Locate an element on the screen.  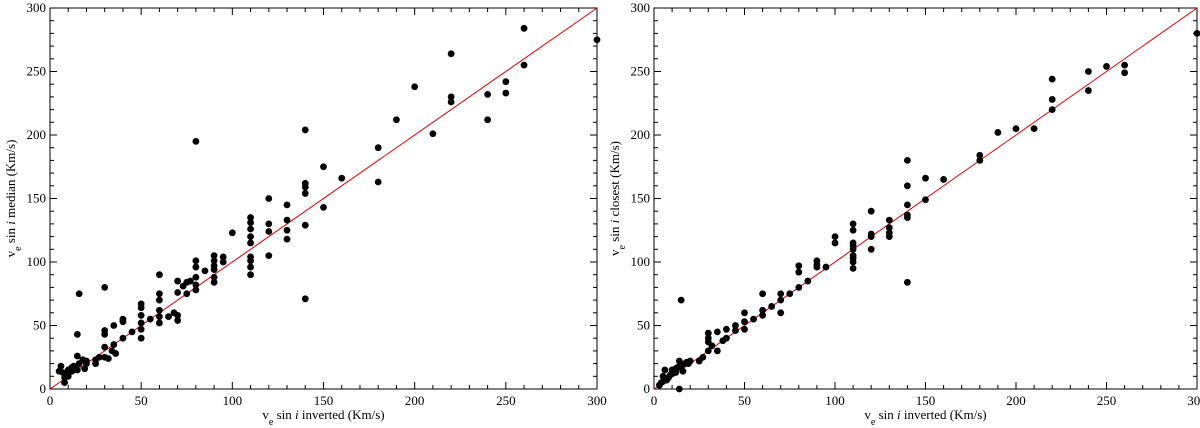
y-axis-label: ve sin i median (Km/s) is located at coordinates (13, 199).